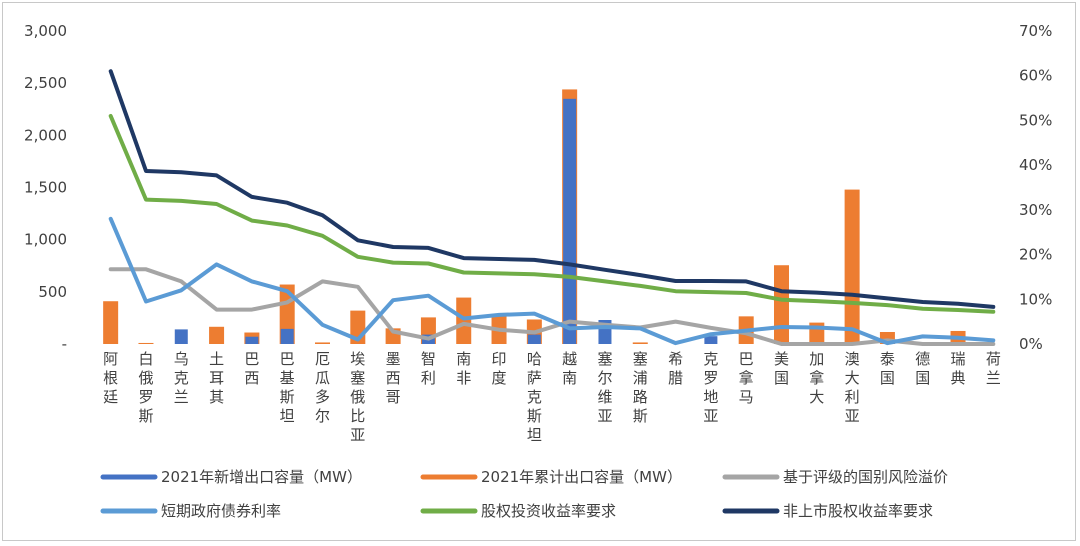  I want to click on y2-tick-label: 30%, so click(1035, 210).